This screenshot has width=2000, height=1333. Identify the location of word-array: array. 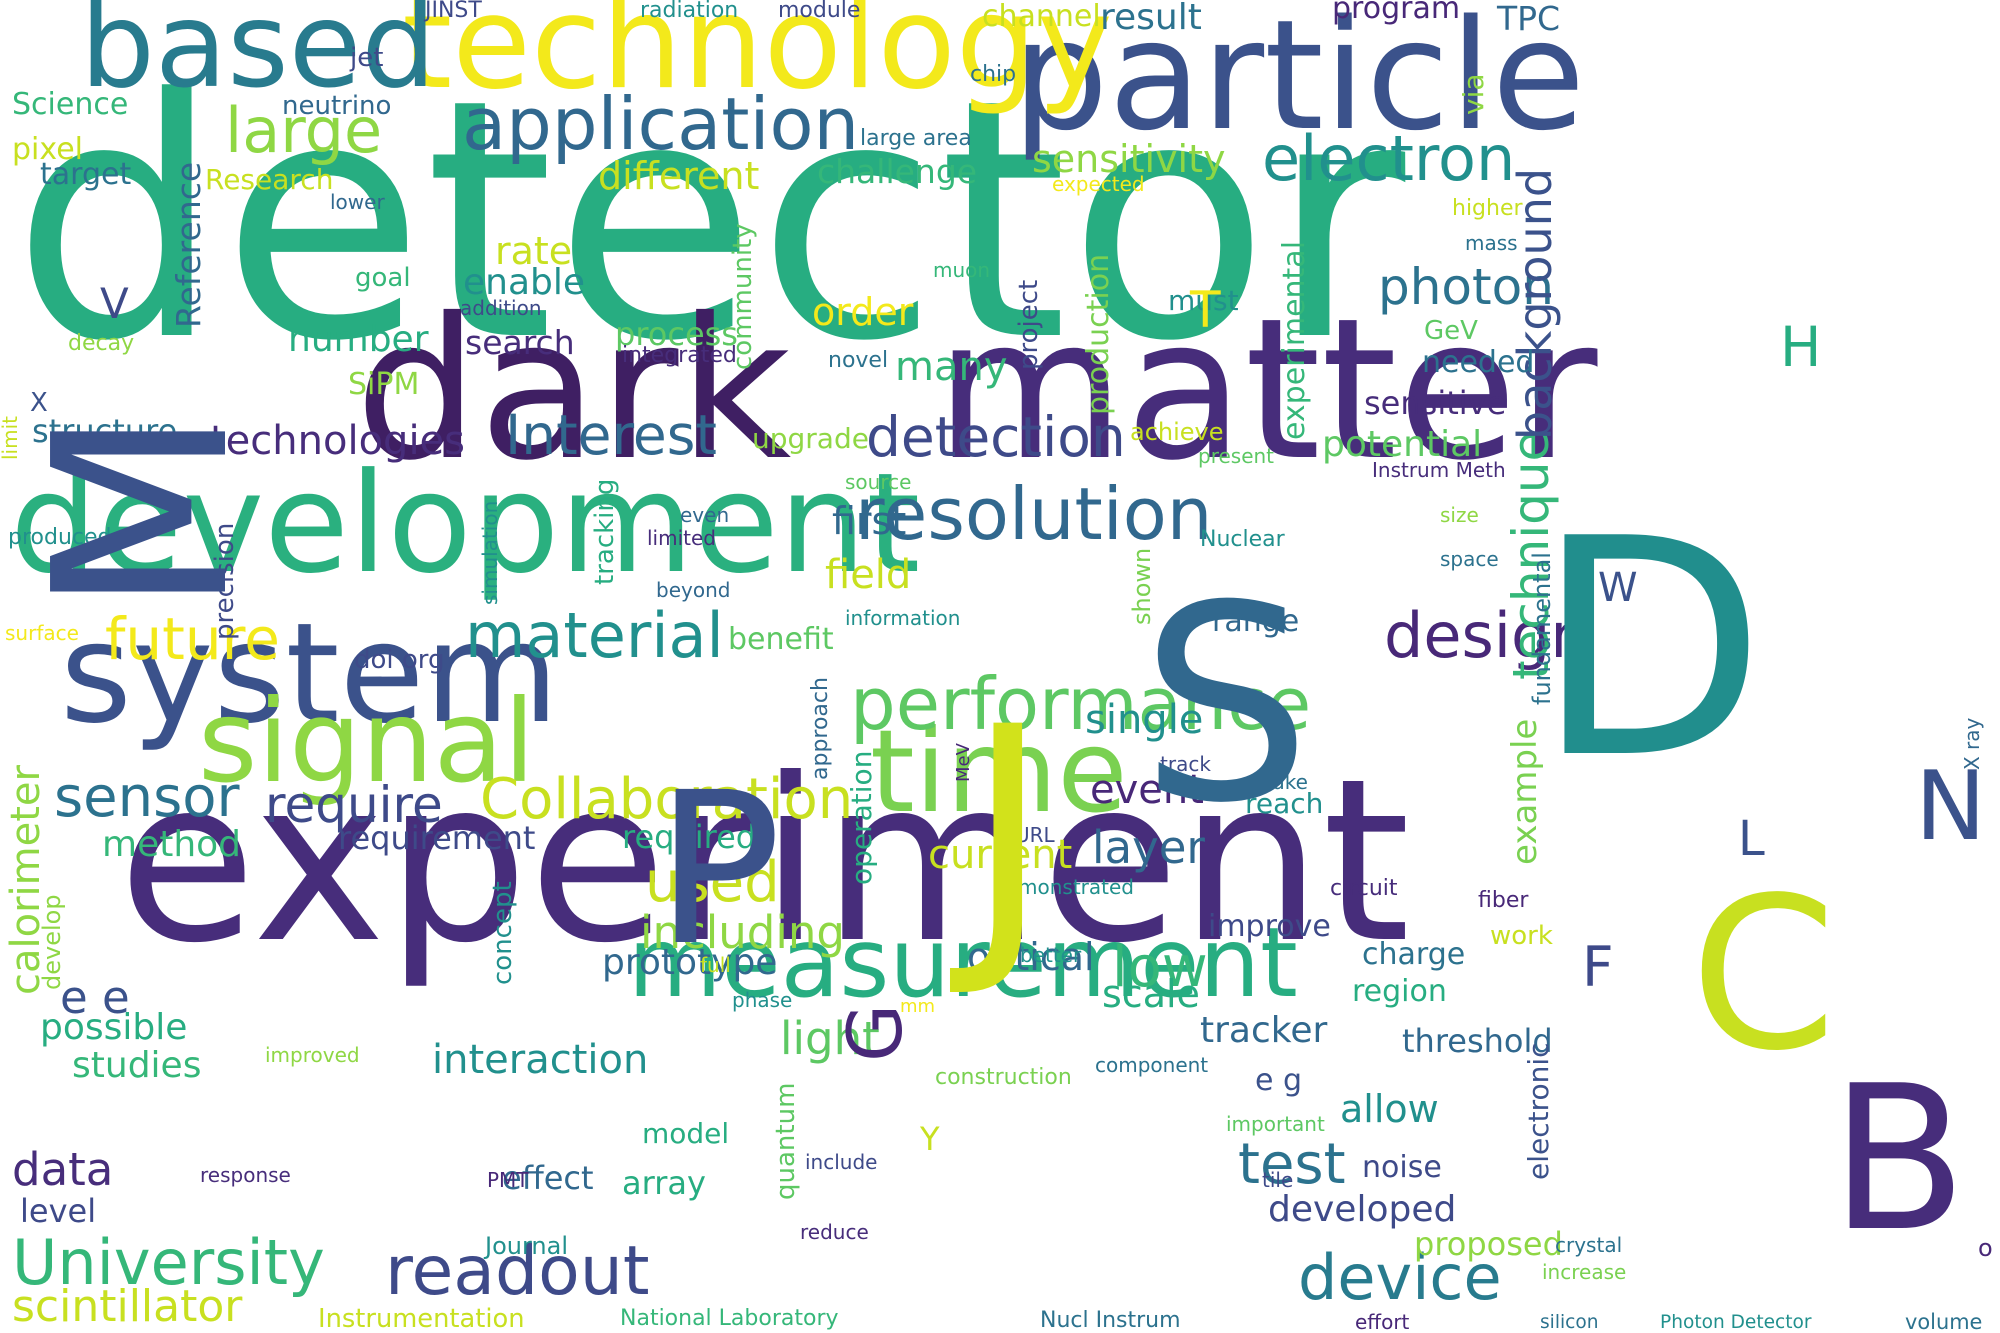
(664, 1183).